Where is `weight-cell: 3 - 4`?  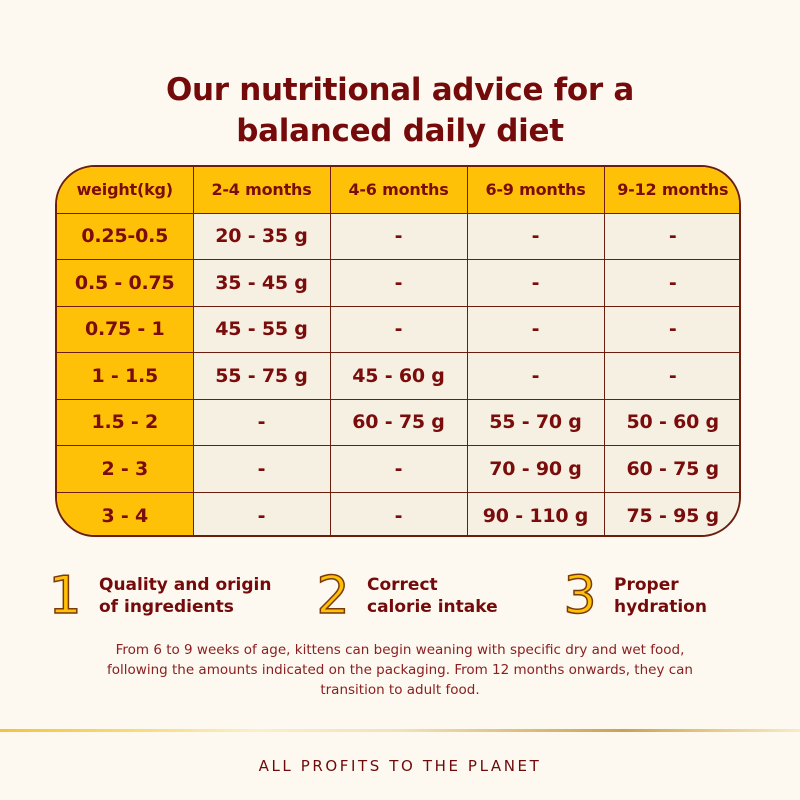 weight-cell: 3 - 4 is located at coordinates (125, 513).